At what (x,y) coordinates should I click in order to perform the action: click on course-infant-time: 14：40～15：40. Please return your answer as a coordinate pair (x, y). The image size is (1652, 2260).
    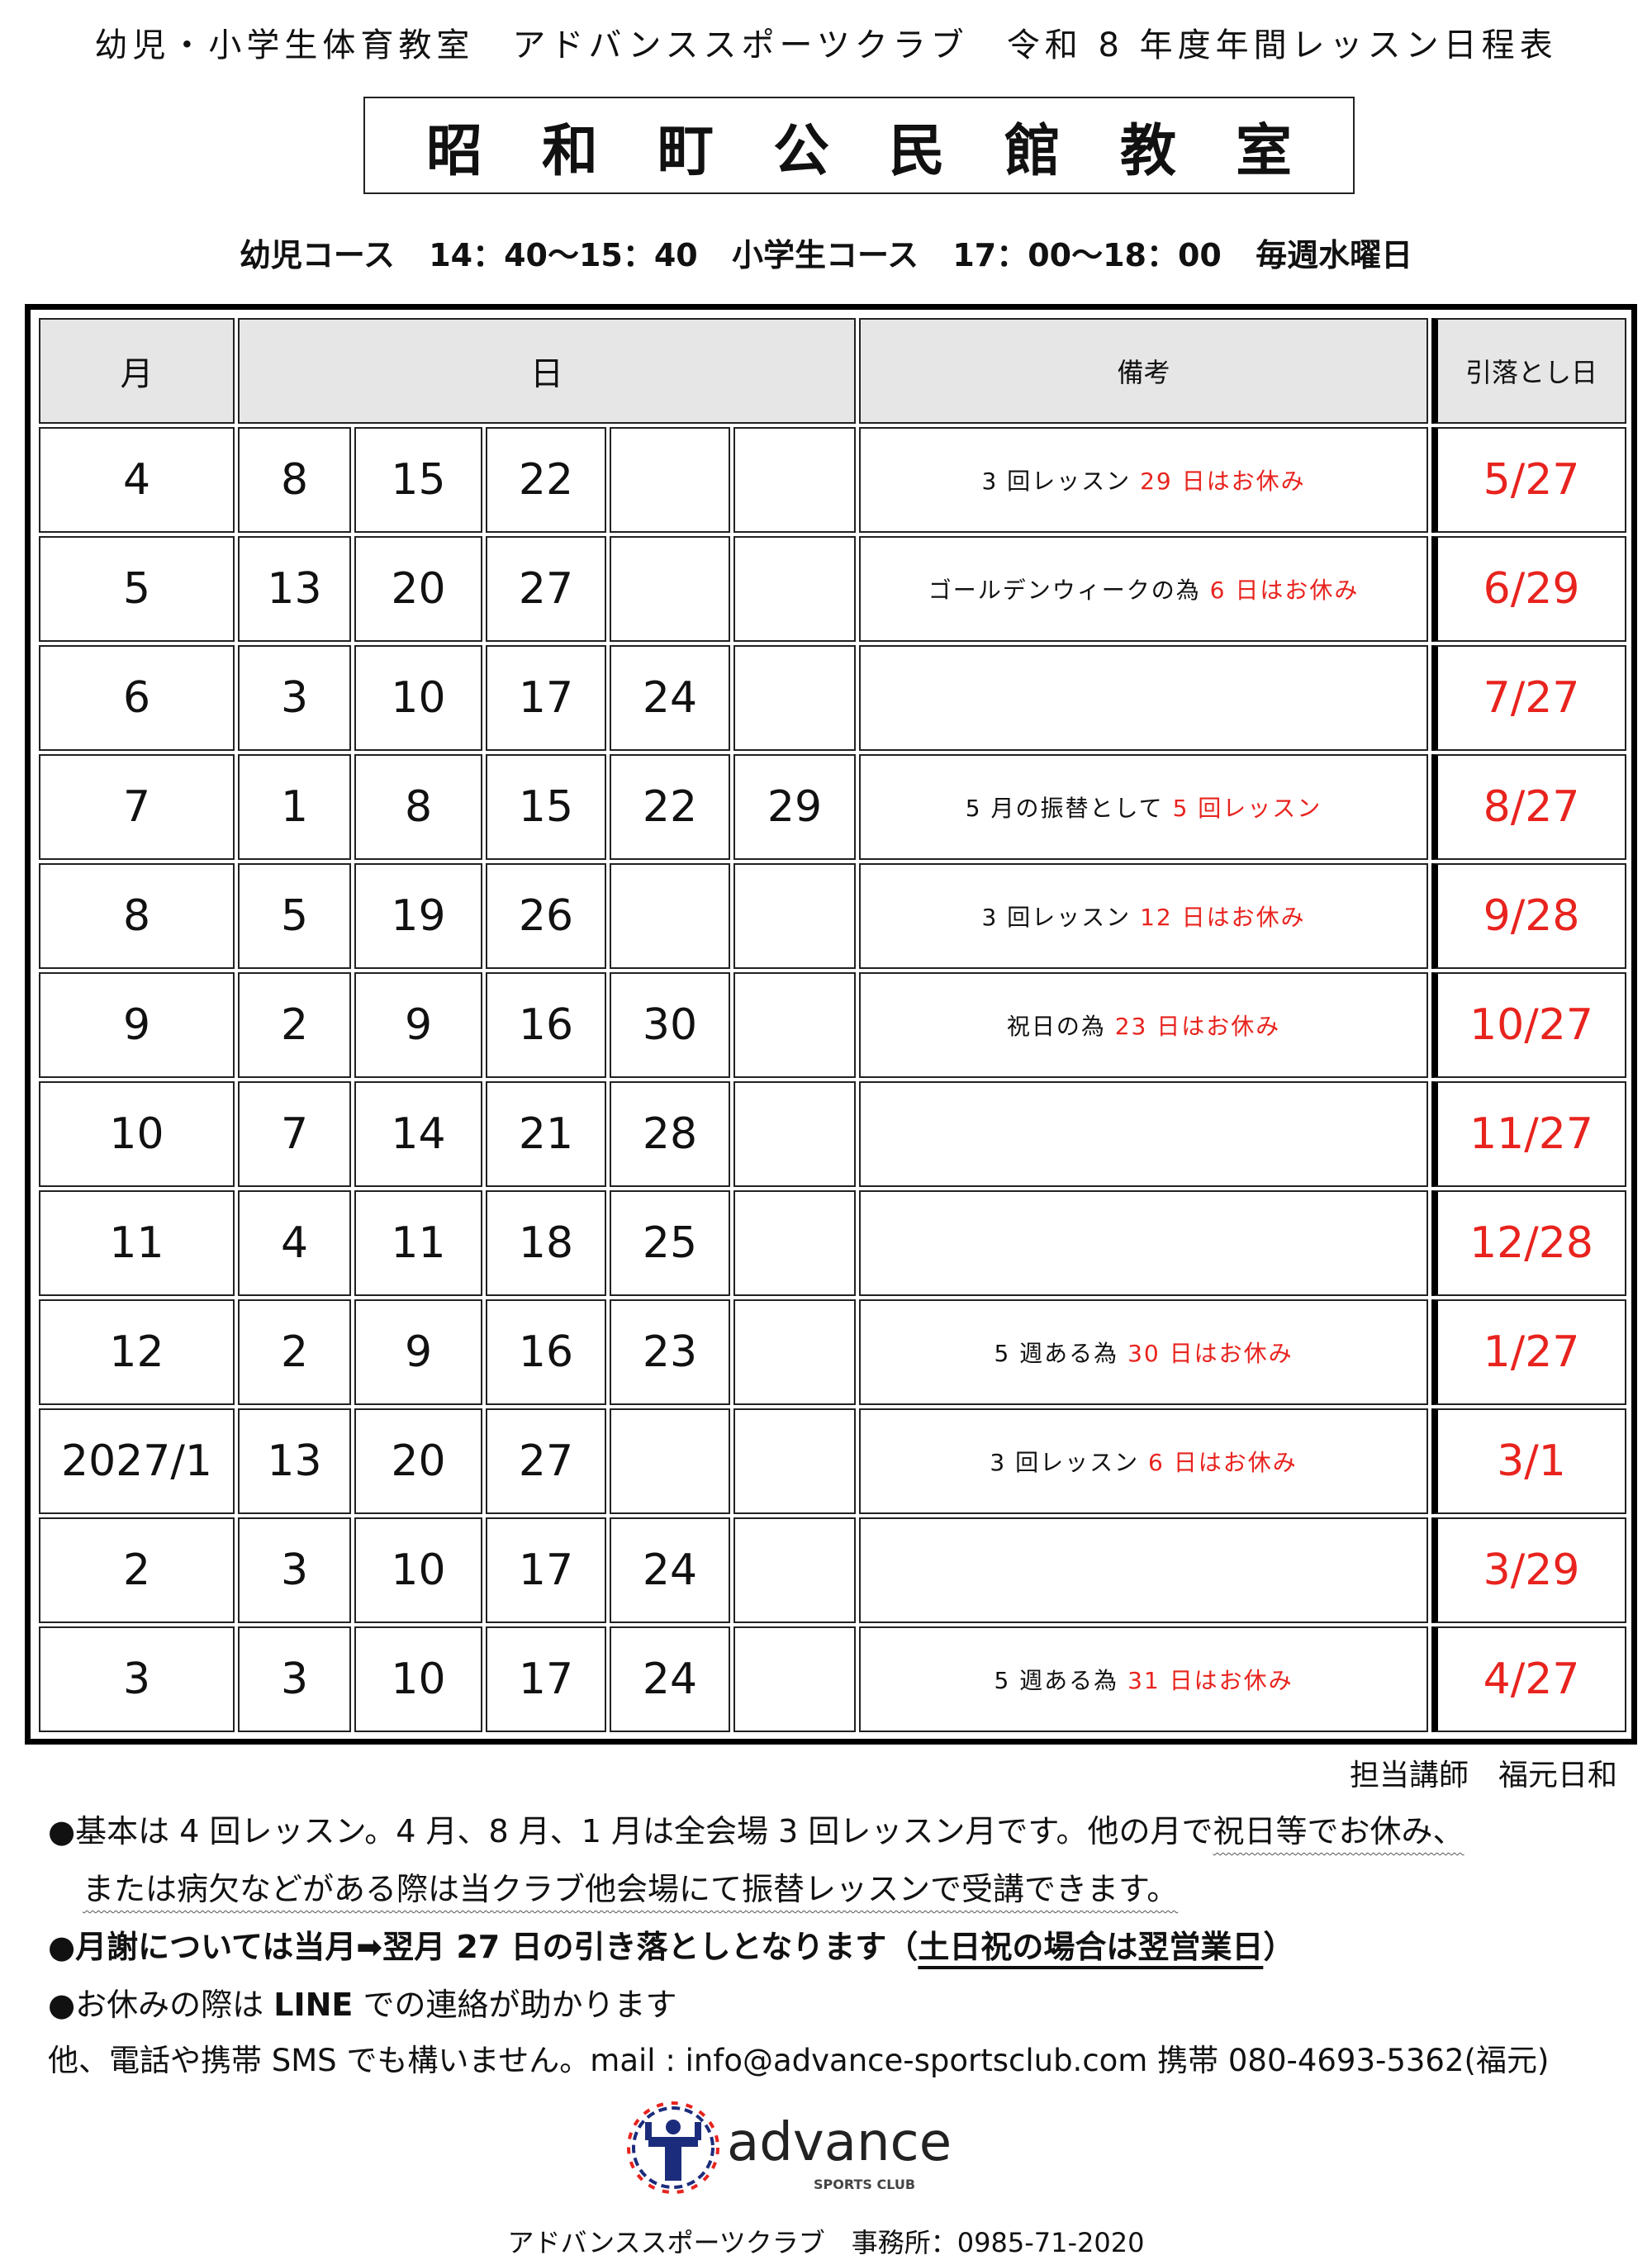
    Looking at the image, I should click on (563, 255).